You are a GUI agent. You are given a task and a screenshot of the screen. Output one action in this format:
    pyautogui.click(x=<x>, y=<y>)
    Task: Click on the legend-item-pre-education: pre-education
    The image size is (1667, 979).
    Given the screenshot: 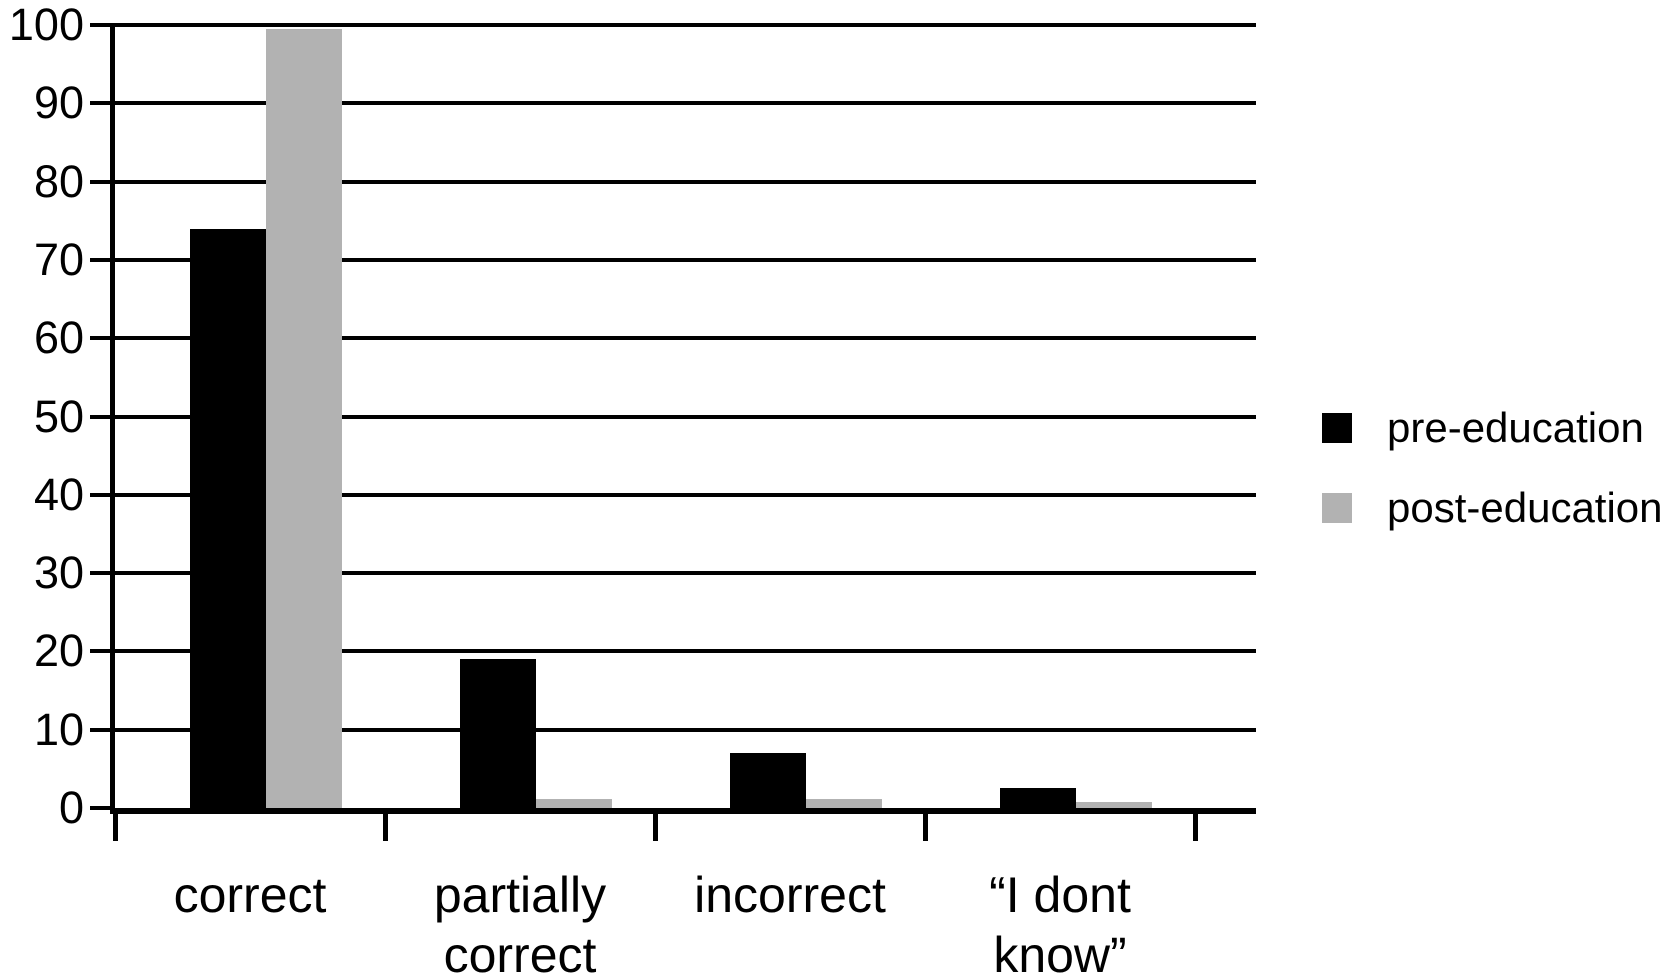 What is the action you would take?
    pyautogui.click(x=1492, y=427)
    